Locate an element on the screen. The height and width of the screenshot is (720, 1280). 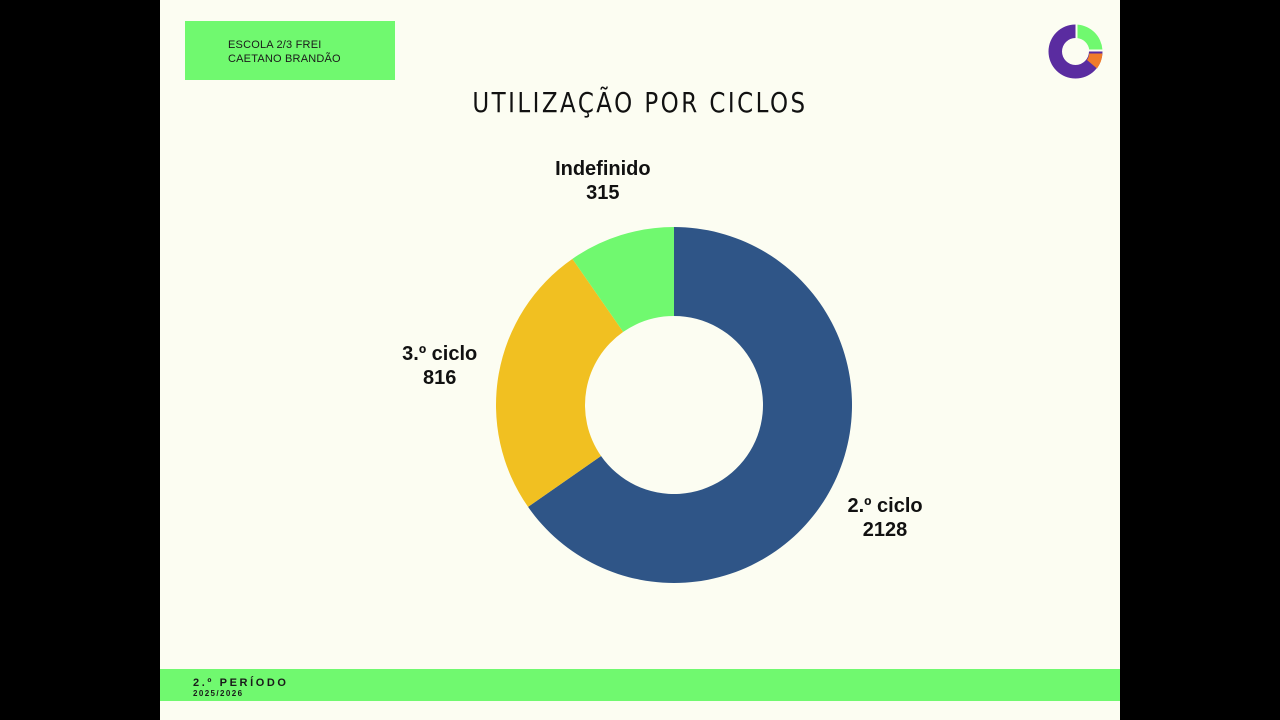
slice-label-0: 2.º ciclo is located at coordinates (884, 506).